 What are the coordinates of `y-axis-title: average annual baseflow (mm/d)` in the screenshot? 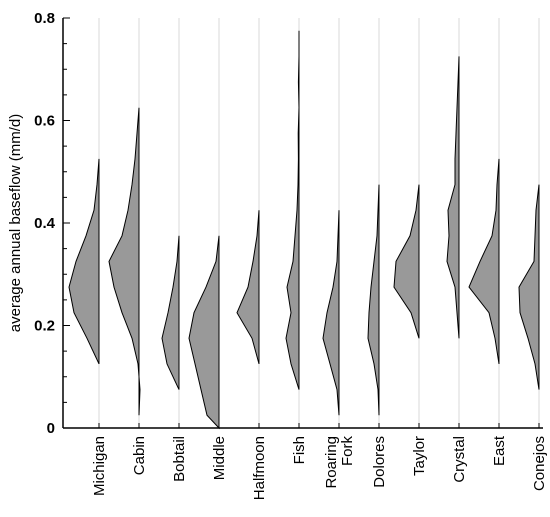 It's located at (15, 223).